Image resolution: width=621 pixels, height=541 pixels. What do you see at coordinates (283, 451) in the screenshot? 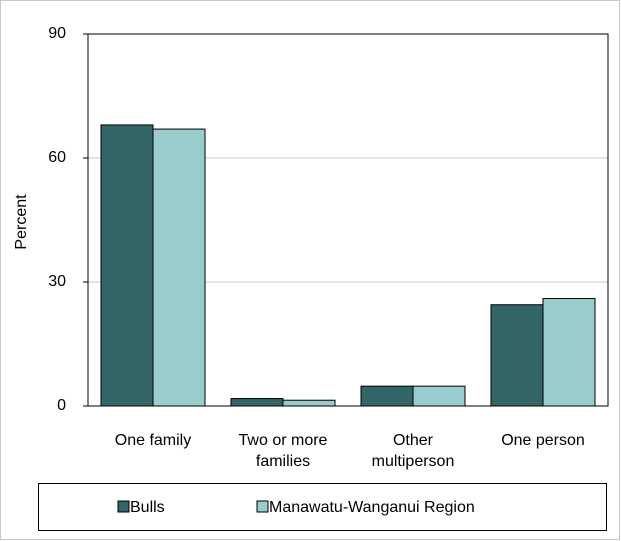
I see `x-tick-label: Two or more families` at bounding box center [283, 451].